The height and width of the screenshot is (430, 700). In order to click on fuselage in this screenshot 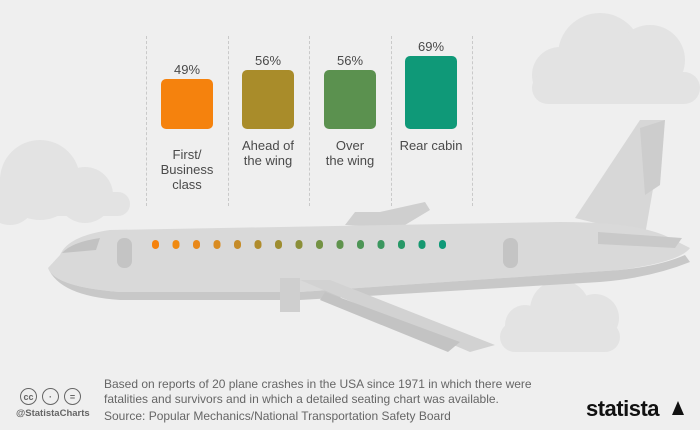, I will do `click(369, 257)`.